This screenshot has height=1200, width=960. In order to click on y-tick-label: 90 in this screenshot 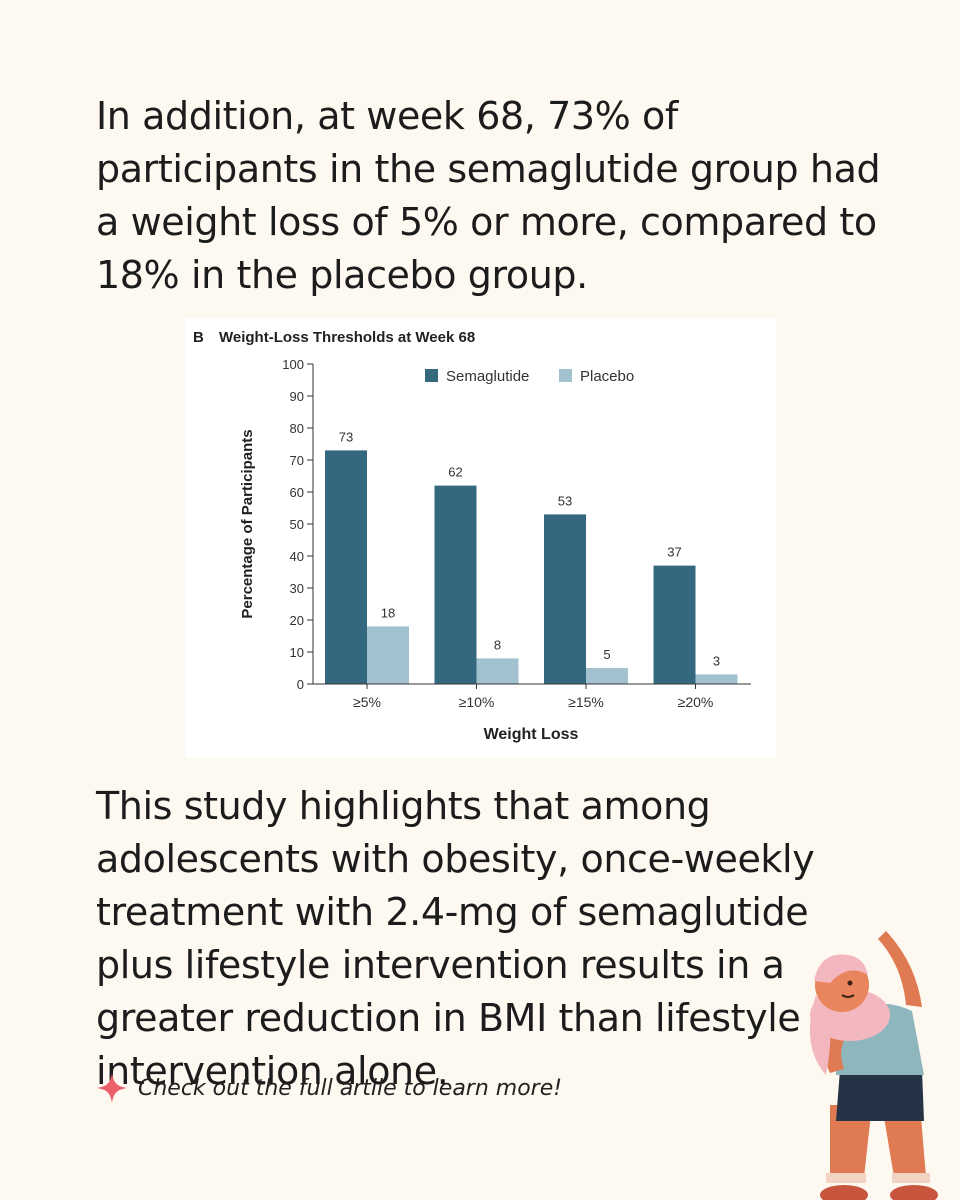, I will do `click(297, 396)`.